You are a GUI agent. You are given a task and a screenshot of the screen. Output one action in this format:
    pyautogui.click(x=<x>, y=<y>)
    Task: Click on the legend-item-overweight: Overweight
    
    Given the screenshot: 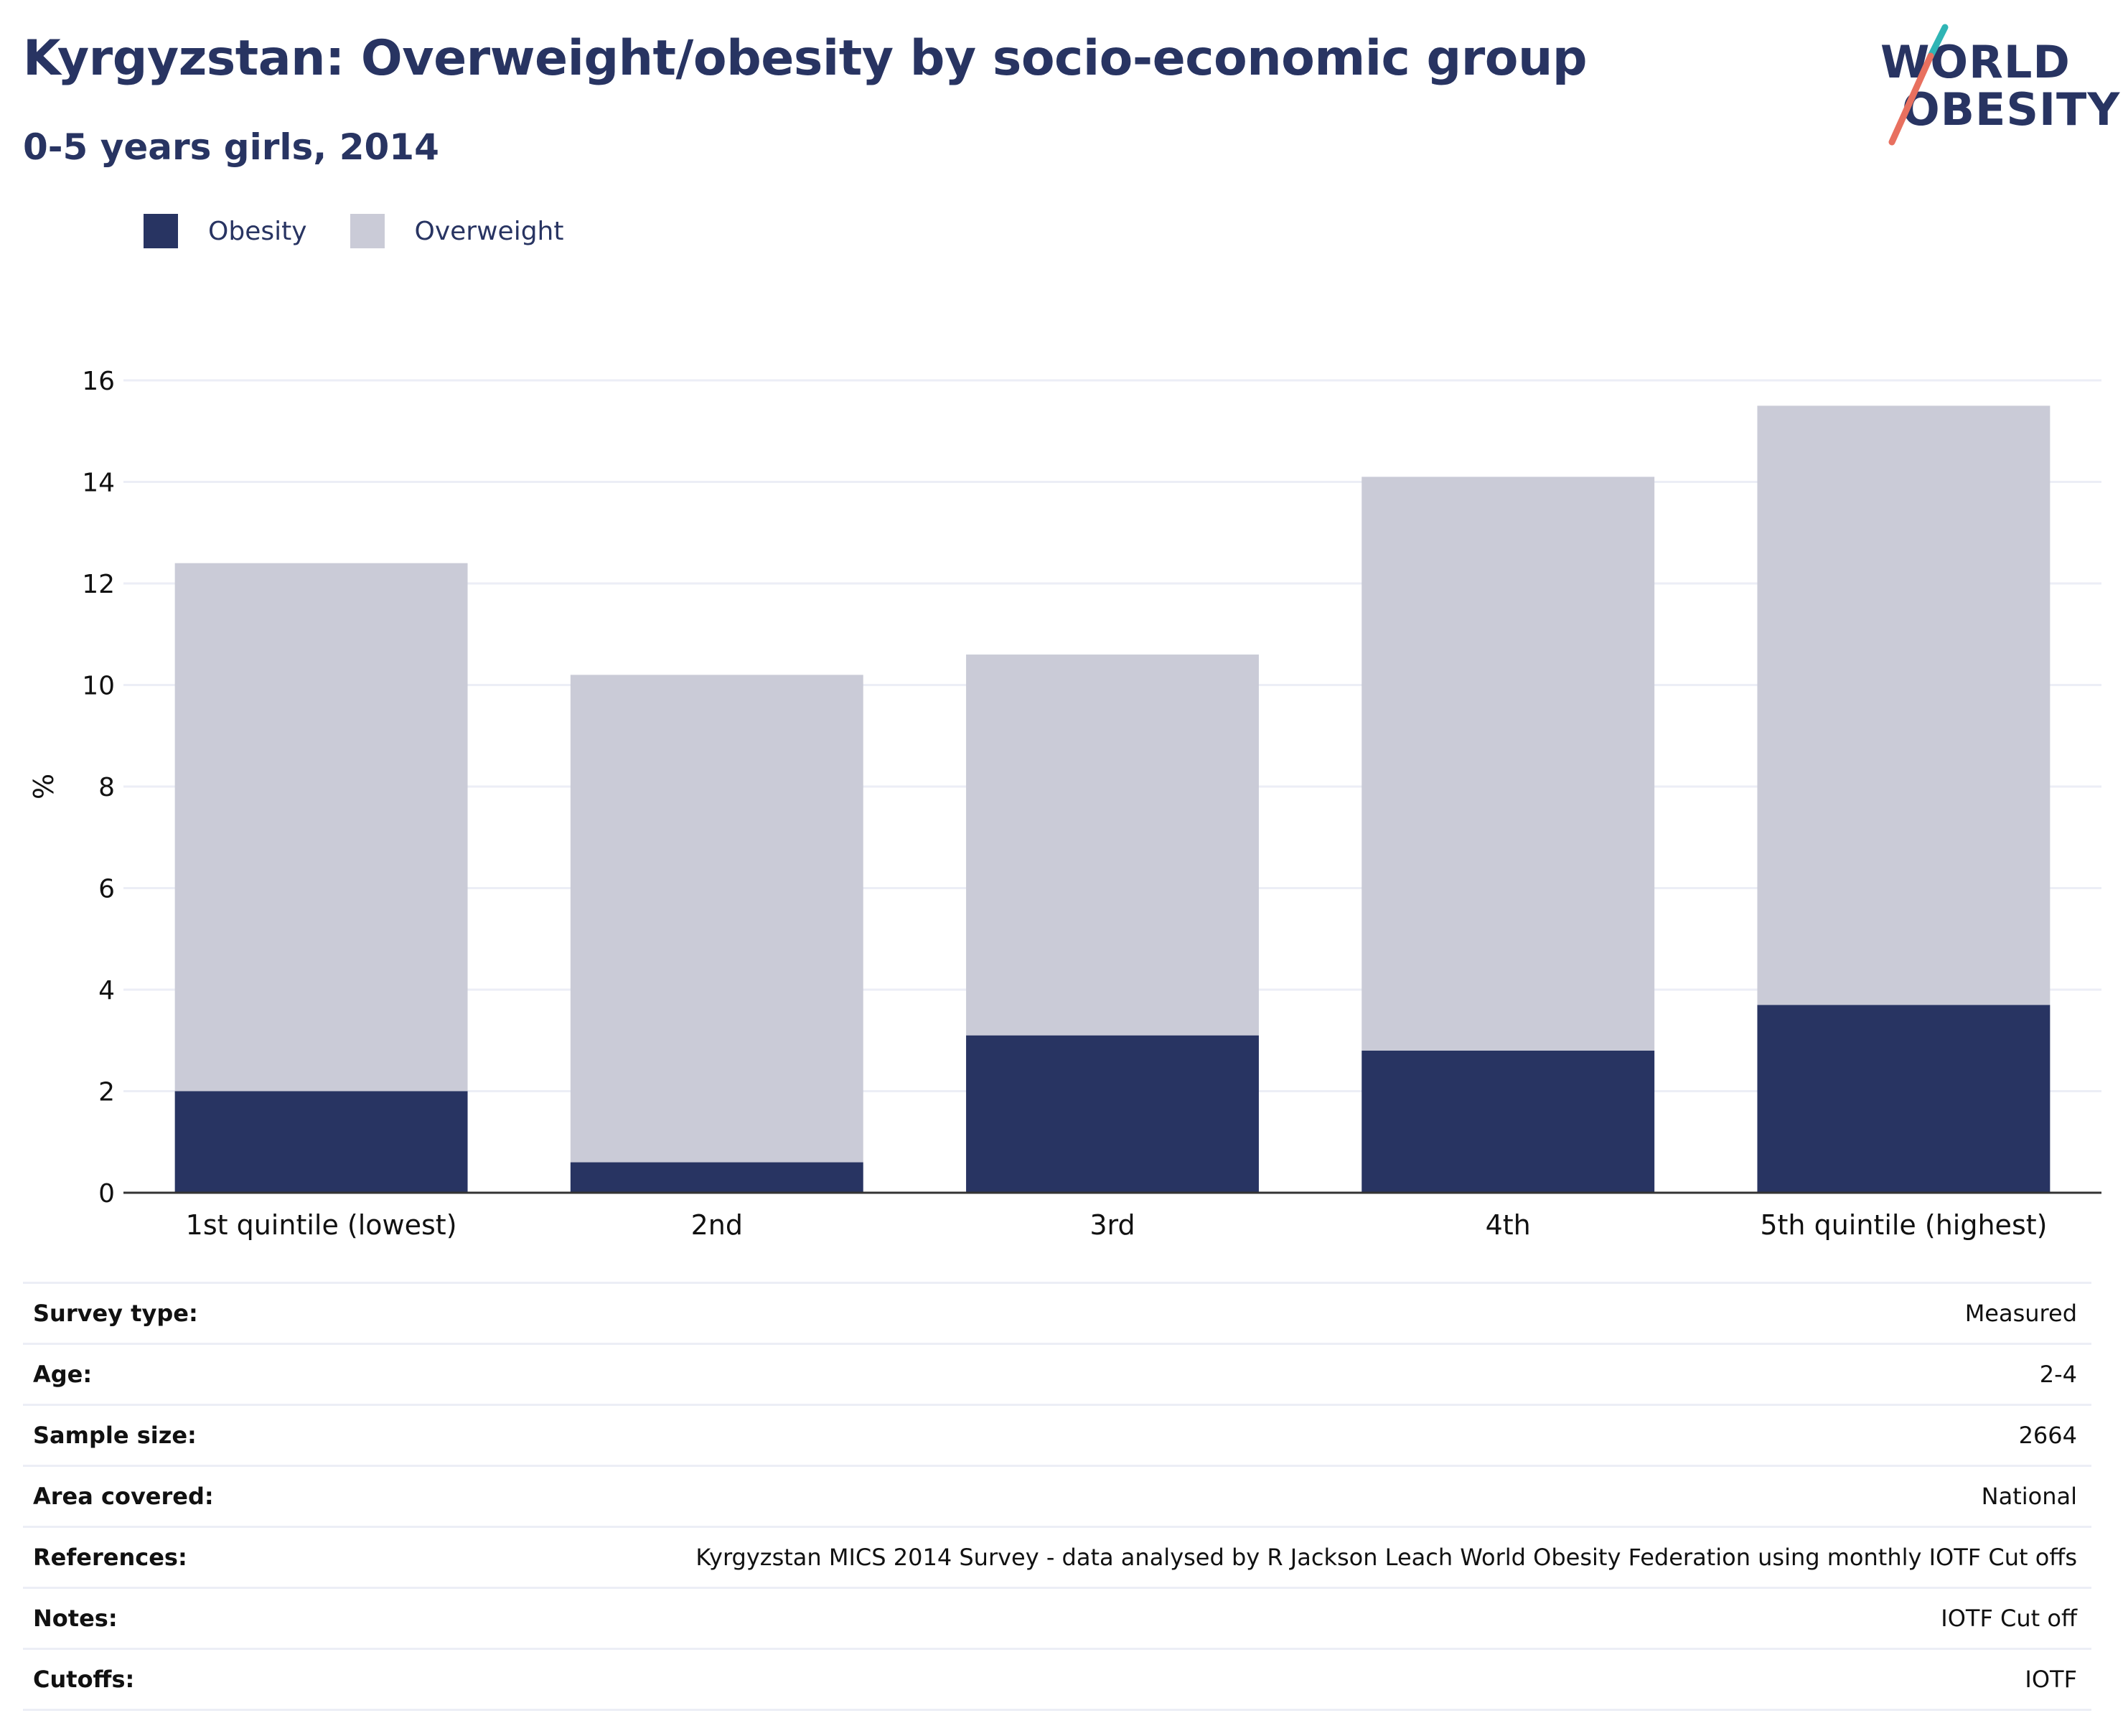 What is the action you would take?
    pyautogui.click(x=457, y=231)
    